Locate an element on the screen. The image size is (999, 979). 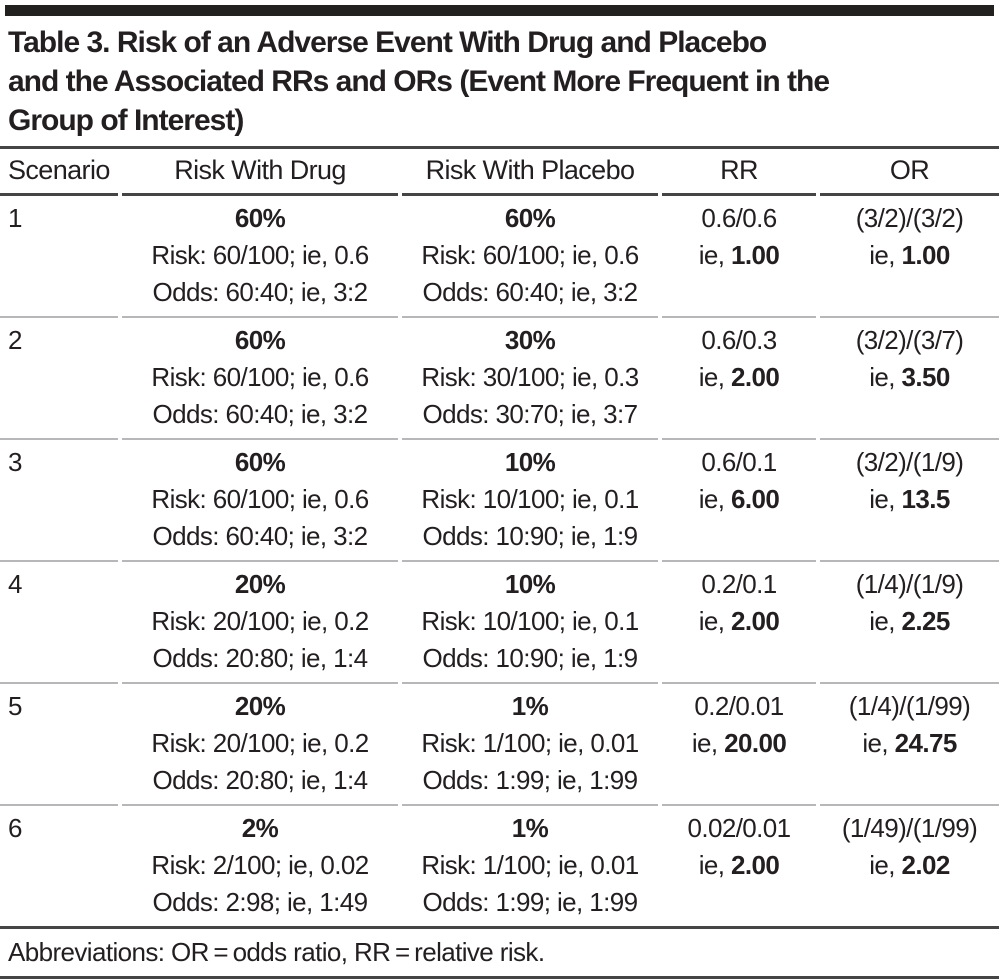
placebo-risk-percent: 10% is located at coordinates (530, 584).